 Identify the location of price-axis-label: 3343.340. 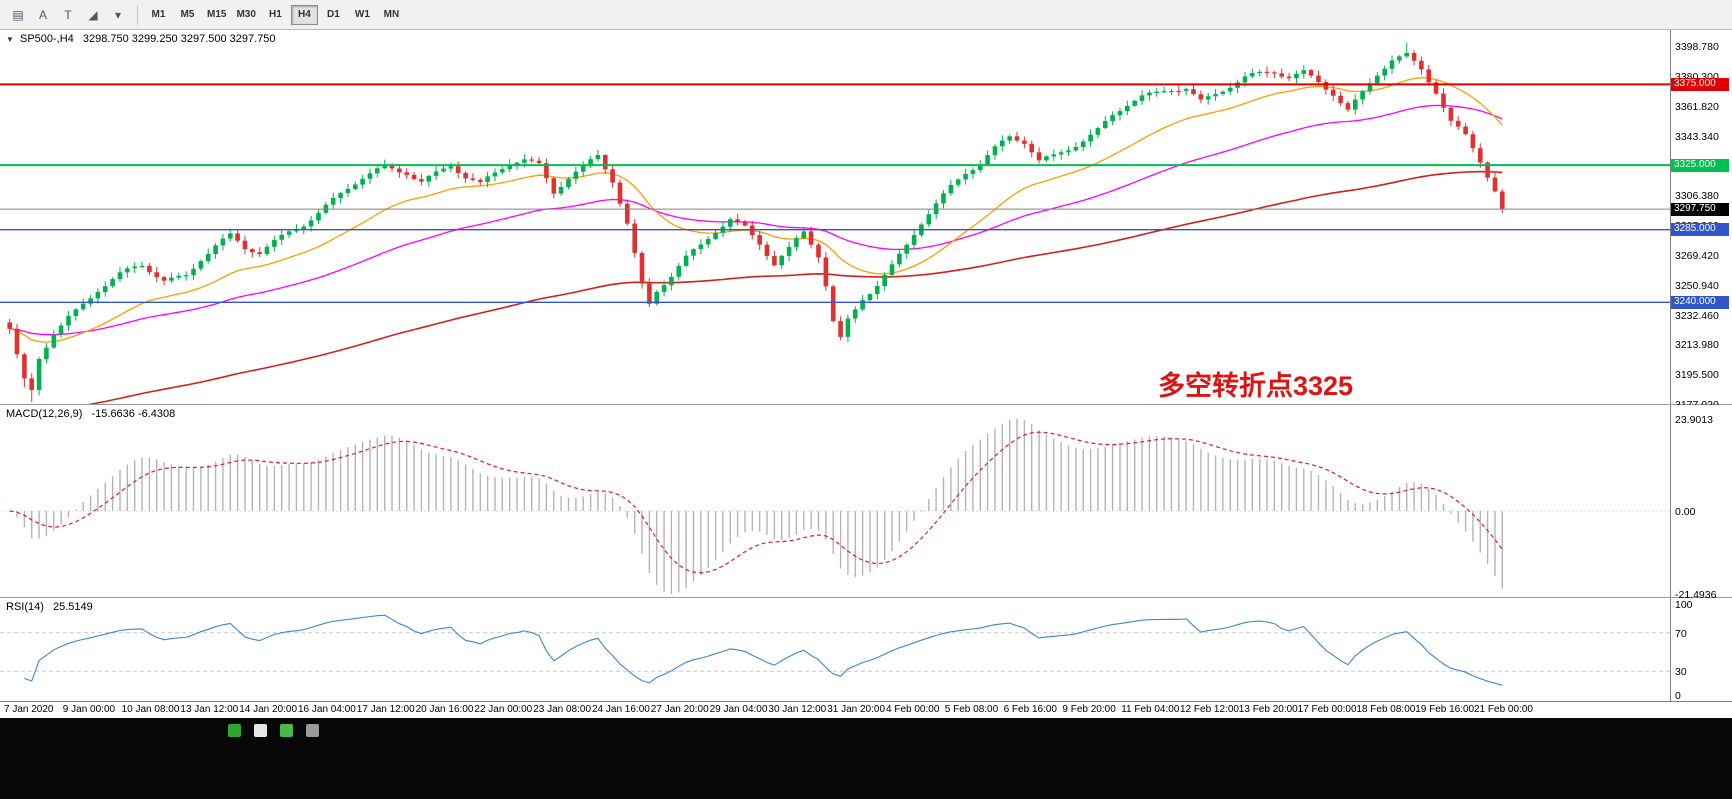
(1697, 136).